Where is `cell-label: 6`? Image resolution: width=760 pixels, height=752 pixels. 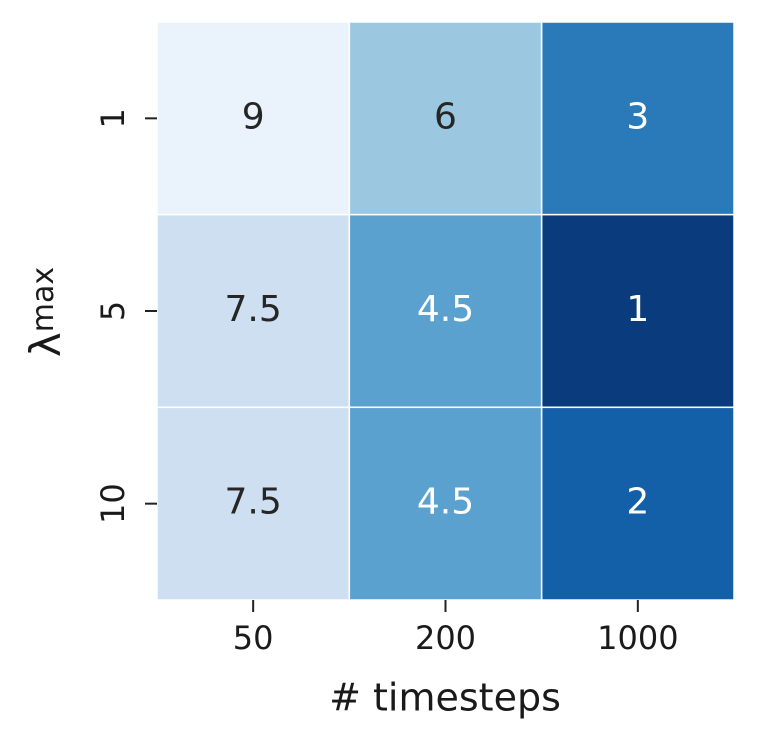 cell-label: 6 is located at coordinates (445, 116).